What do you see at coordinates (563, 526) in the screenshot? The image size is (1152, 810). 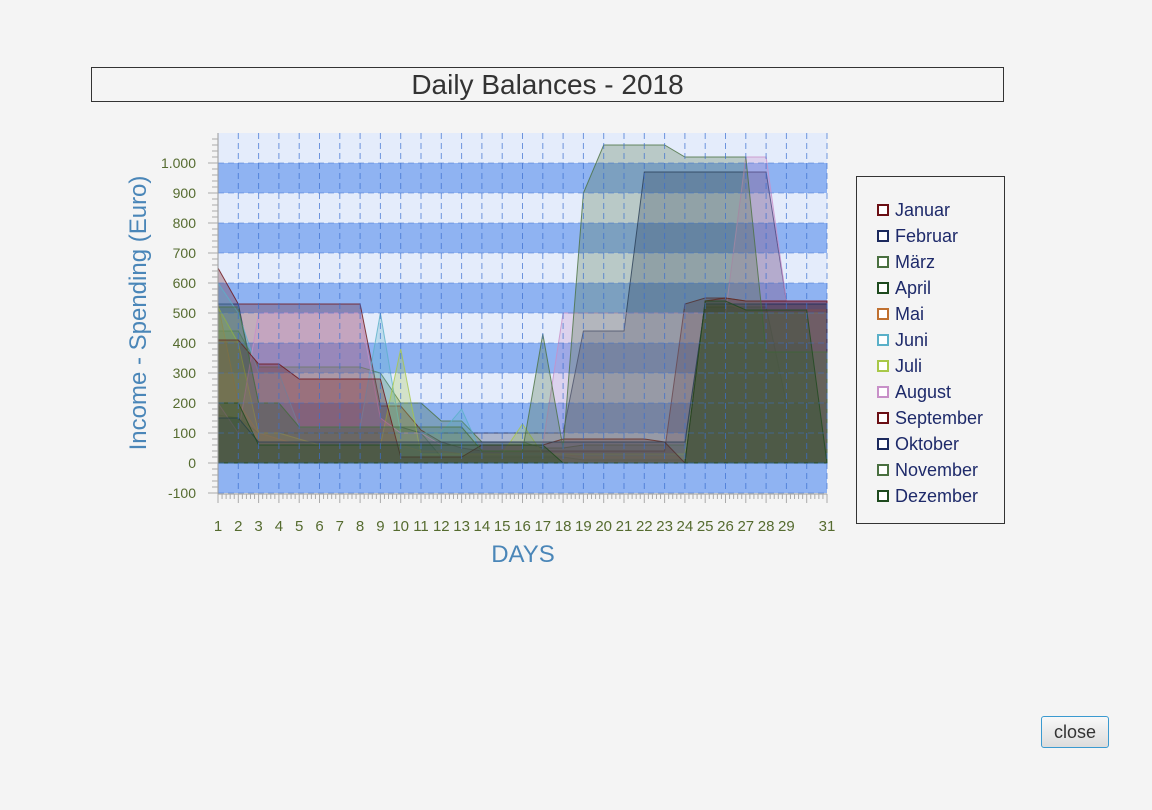 I see `x-tick-label: 18` at bounding box center [563, 526].